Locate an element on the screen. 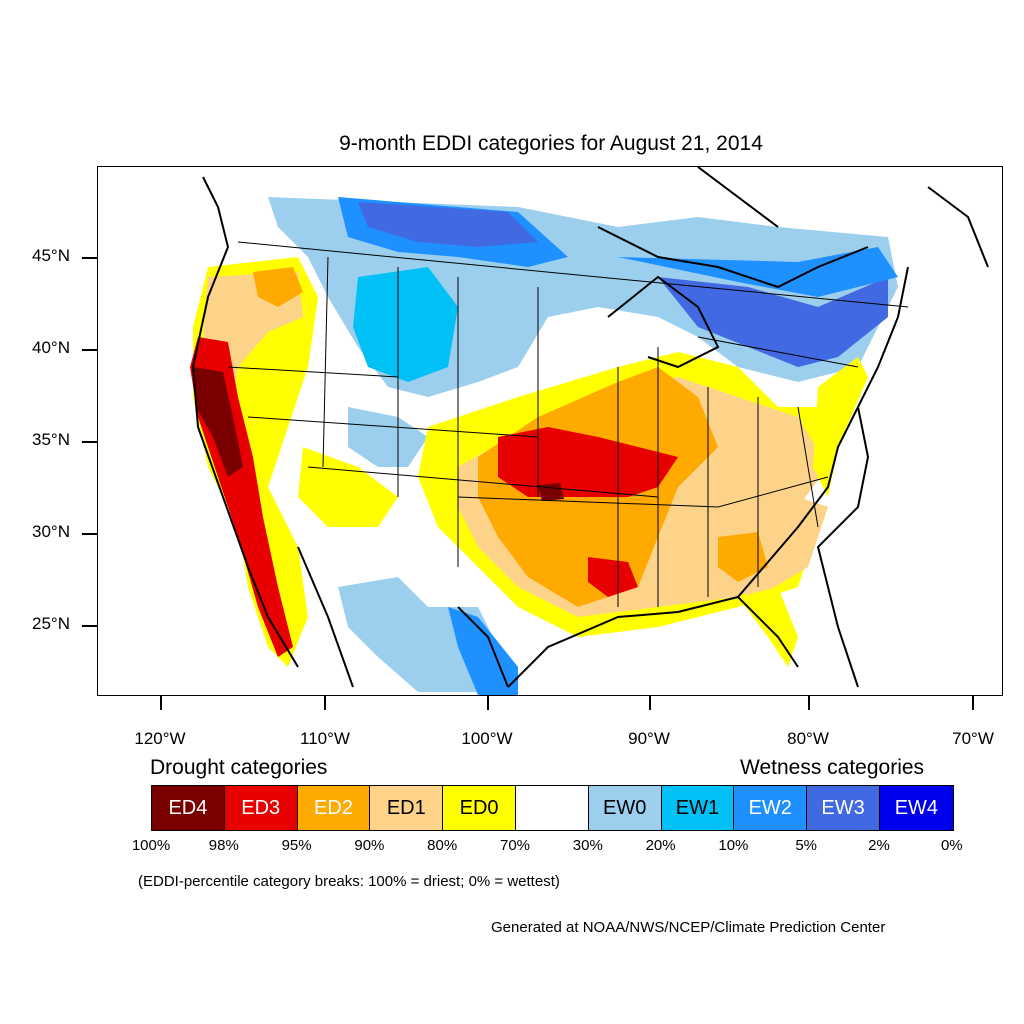 Image resolution: width=1024 pixels, height=1024 pixels. dry-region-central-ed3 is located at coordinates (588, 462).